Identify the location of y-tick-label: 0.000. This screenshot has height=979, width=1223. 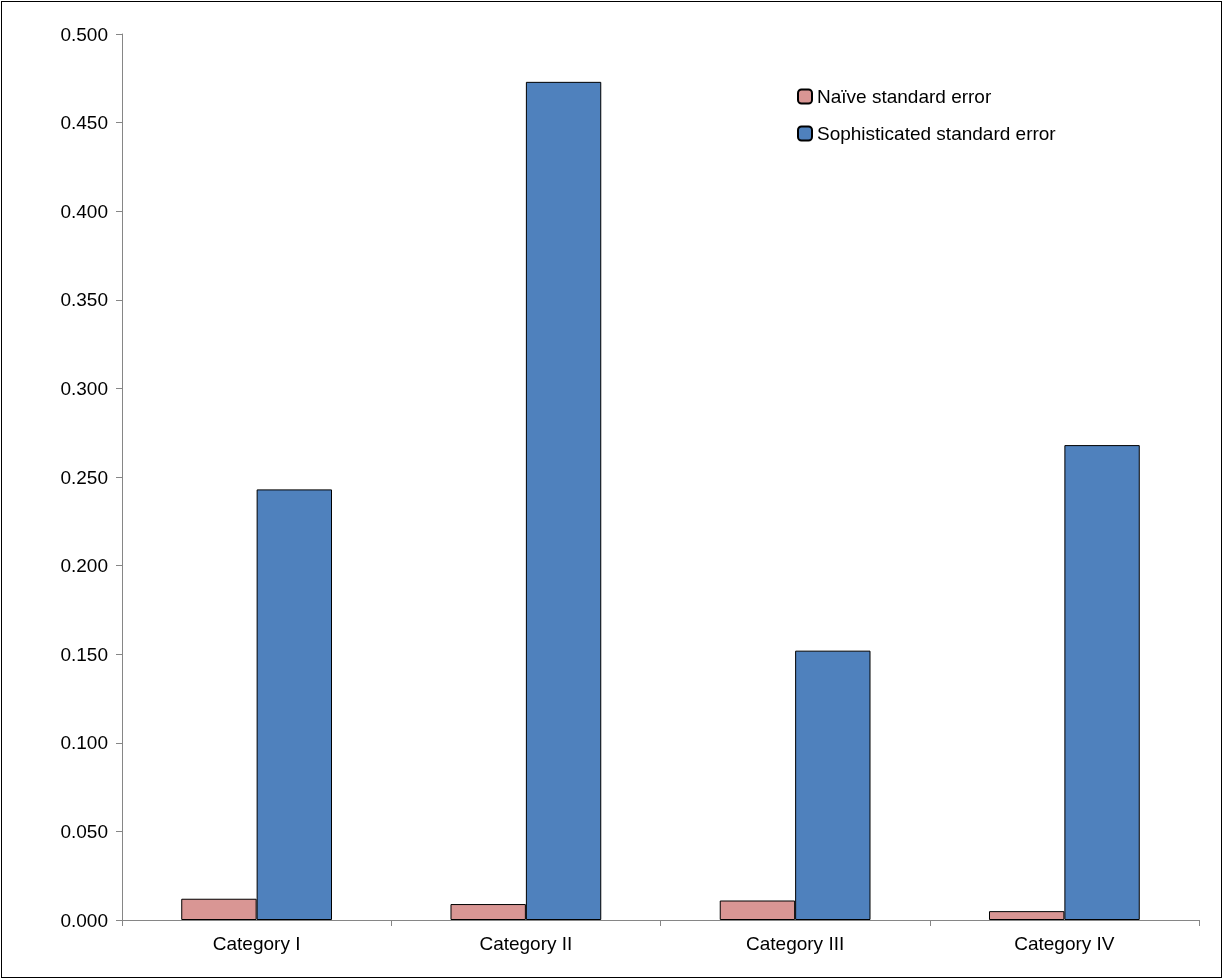
(84, 920).